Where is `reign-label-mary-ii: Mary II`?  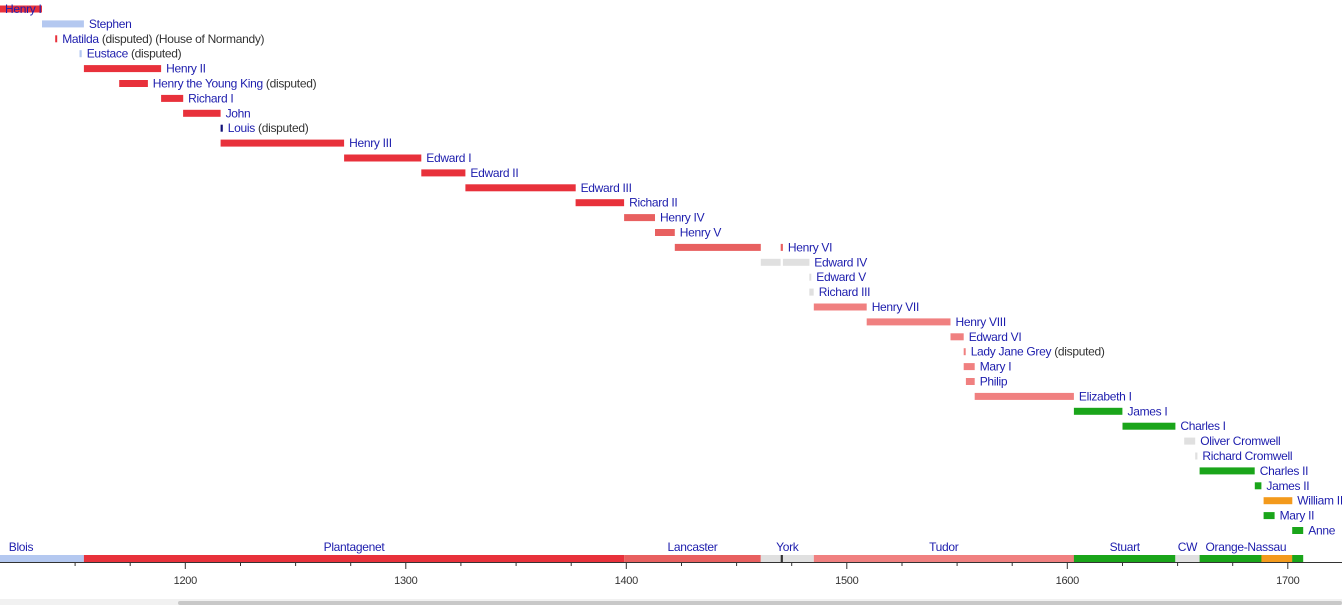 reign-label-mary-ii: Mary II is located at coordinates (1297, 516).